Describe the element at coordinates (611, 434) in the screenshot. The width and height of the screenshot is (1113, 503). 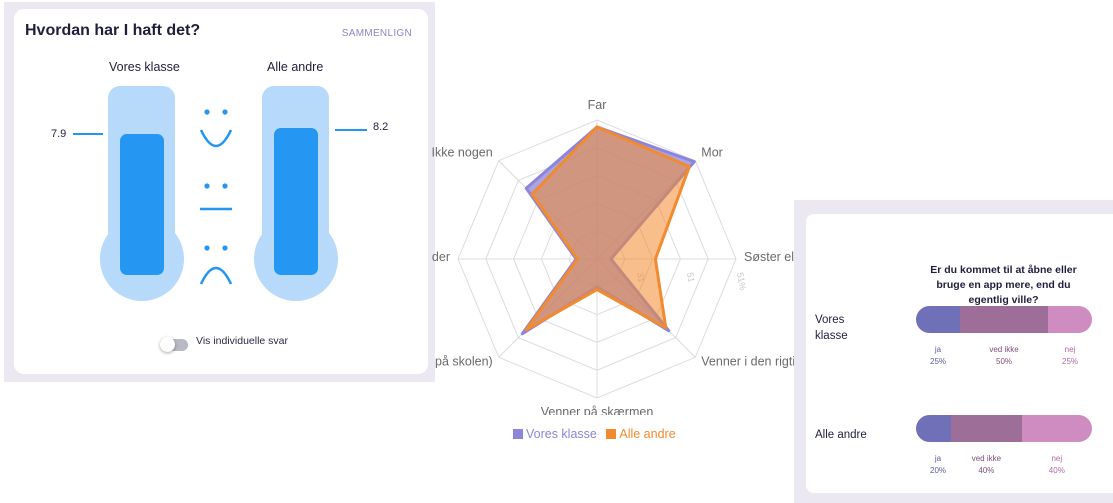
I see `legend-swatch-all-others` at that location.